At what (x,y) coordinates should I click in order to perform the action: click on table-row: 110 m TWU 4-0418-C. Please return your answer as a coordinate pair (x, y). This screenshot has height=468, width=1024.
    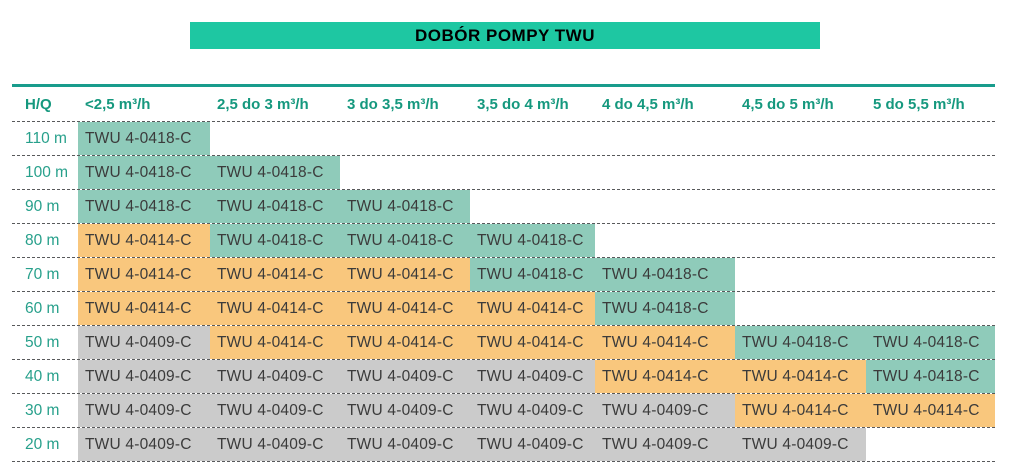
    Looking at the image, I should click on (503, 139).